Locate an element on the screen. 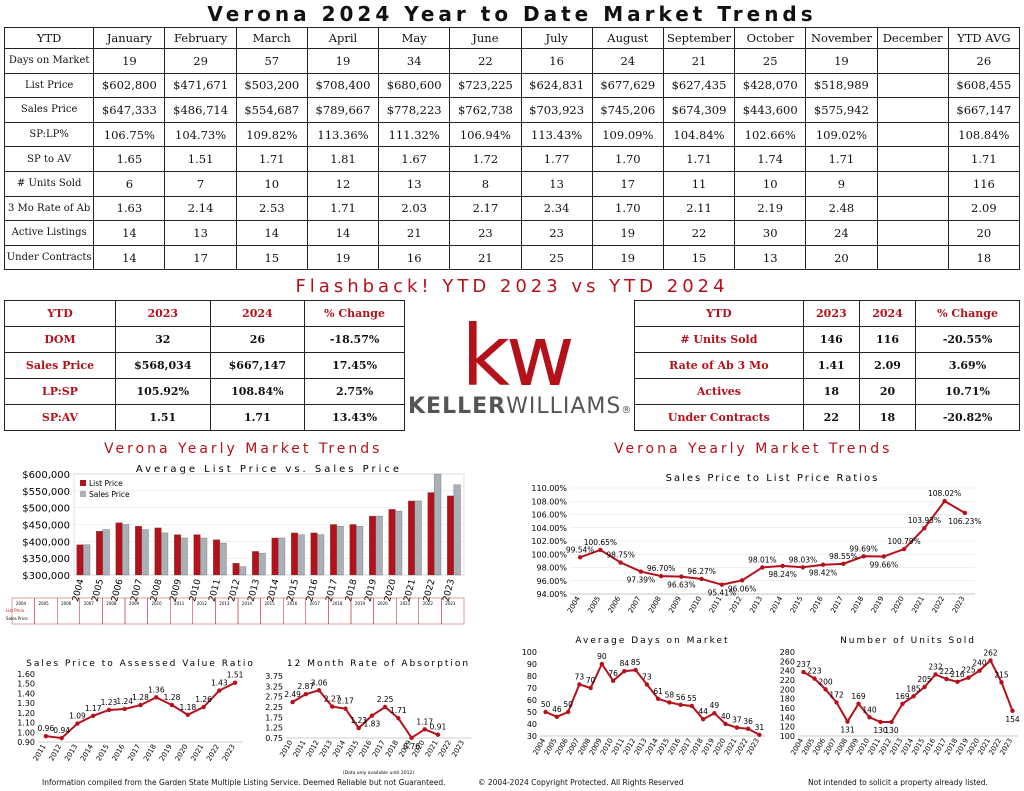 This screenshot has height=791, width=1024. table-row: # Units Sold 6 7 10 12 13 8 13 17 11 10 9 116 is located at coordinates (512, 183).